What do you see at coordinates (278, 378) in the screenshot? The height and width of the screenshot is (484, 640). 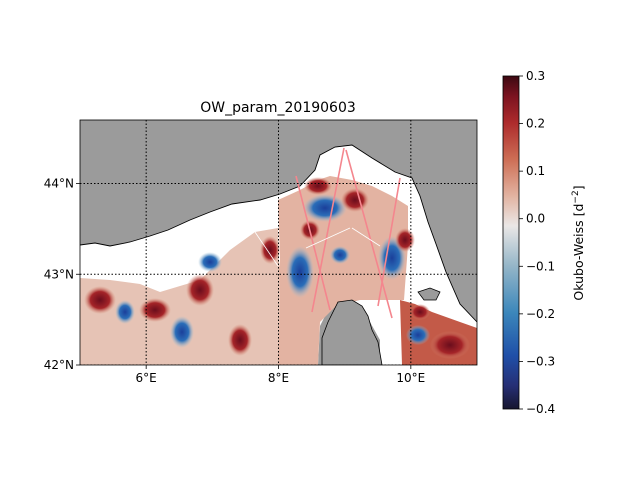 I see `x-tick-label: 8°E` at bounding box center [278, 378].